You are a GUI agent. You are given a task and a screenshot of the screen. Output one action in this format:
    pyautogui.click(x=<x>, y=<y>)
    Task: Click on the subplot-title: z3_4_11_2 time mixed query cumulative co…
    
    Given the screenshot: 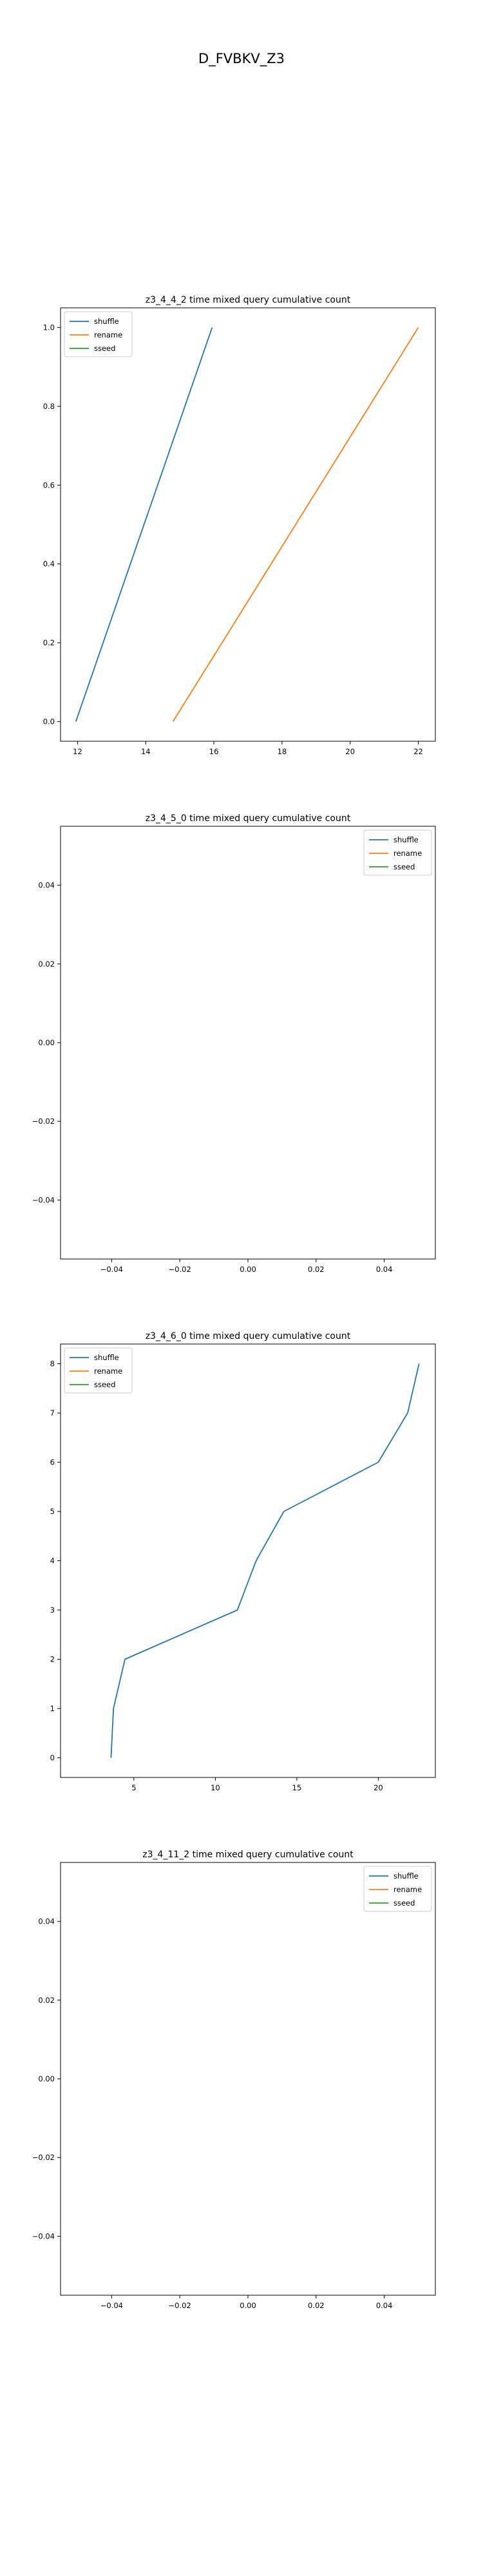 What is the action you would take?
    pyautogui.click(x=248, y=1855)
    